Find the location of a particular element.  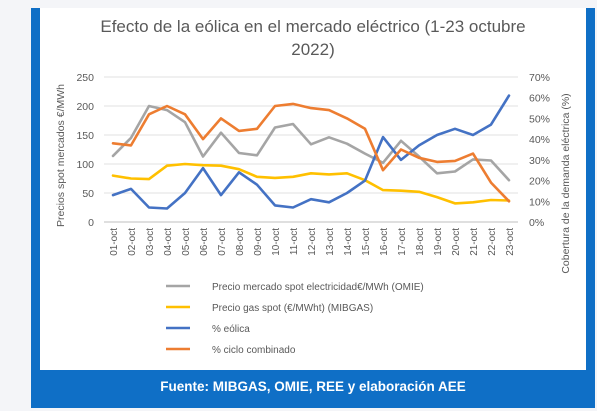

y2-tick-label: 40% is located at coordinates (539, 140).